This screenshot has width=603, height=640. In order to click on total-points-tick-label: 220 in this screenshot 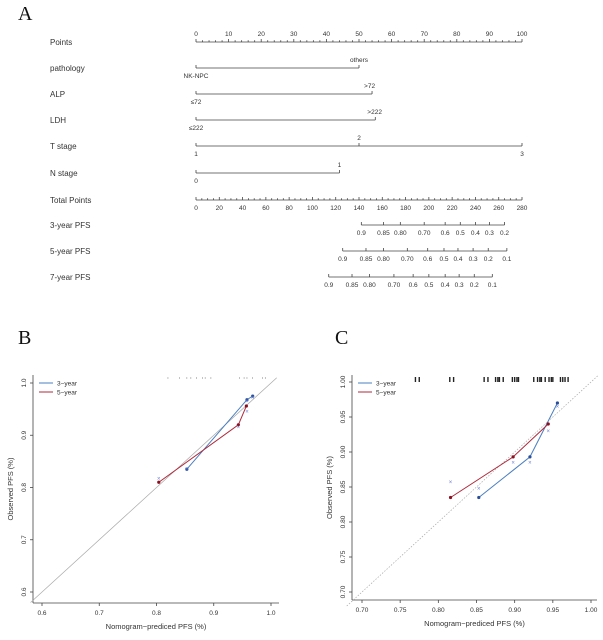, I will do `click(452, 208)`.